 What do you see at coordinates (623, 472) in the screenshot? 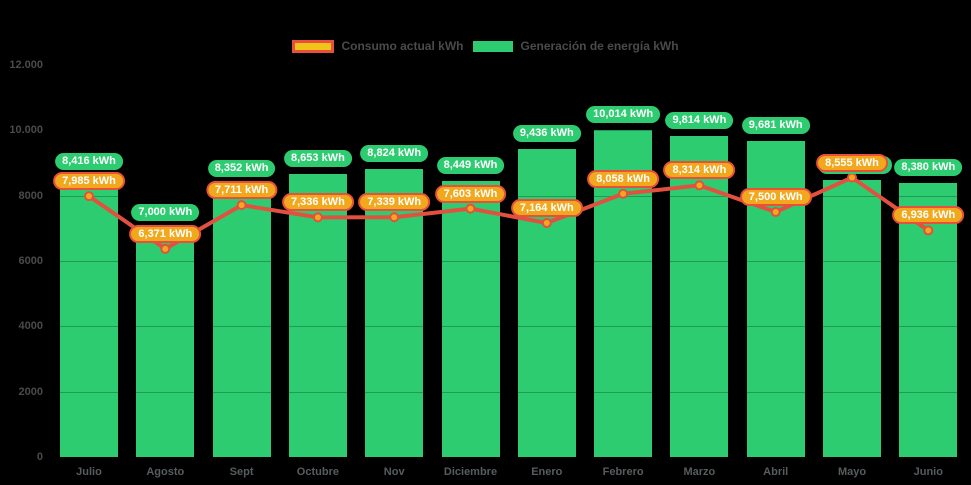
I see `x-axis-label: Febrero` at bounding box center [623, 472].